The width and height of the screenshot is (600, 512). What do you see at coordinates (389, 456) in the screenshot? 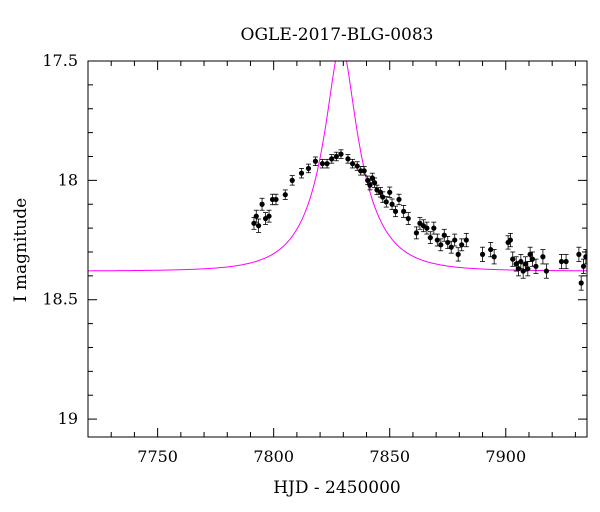
I see `x-tick-label: 7850` at bounding box center [389, 456].